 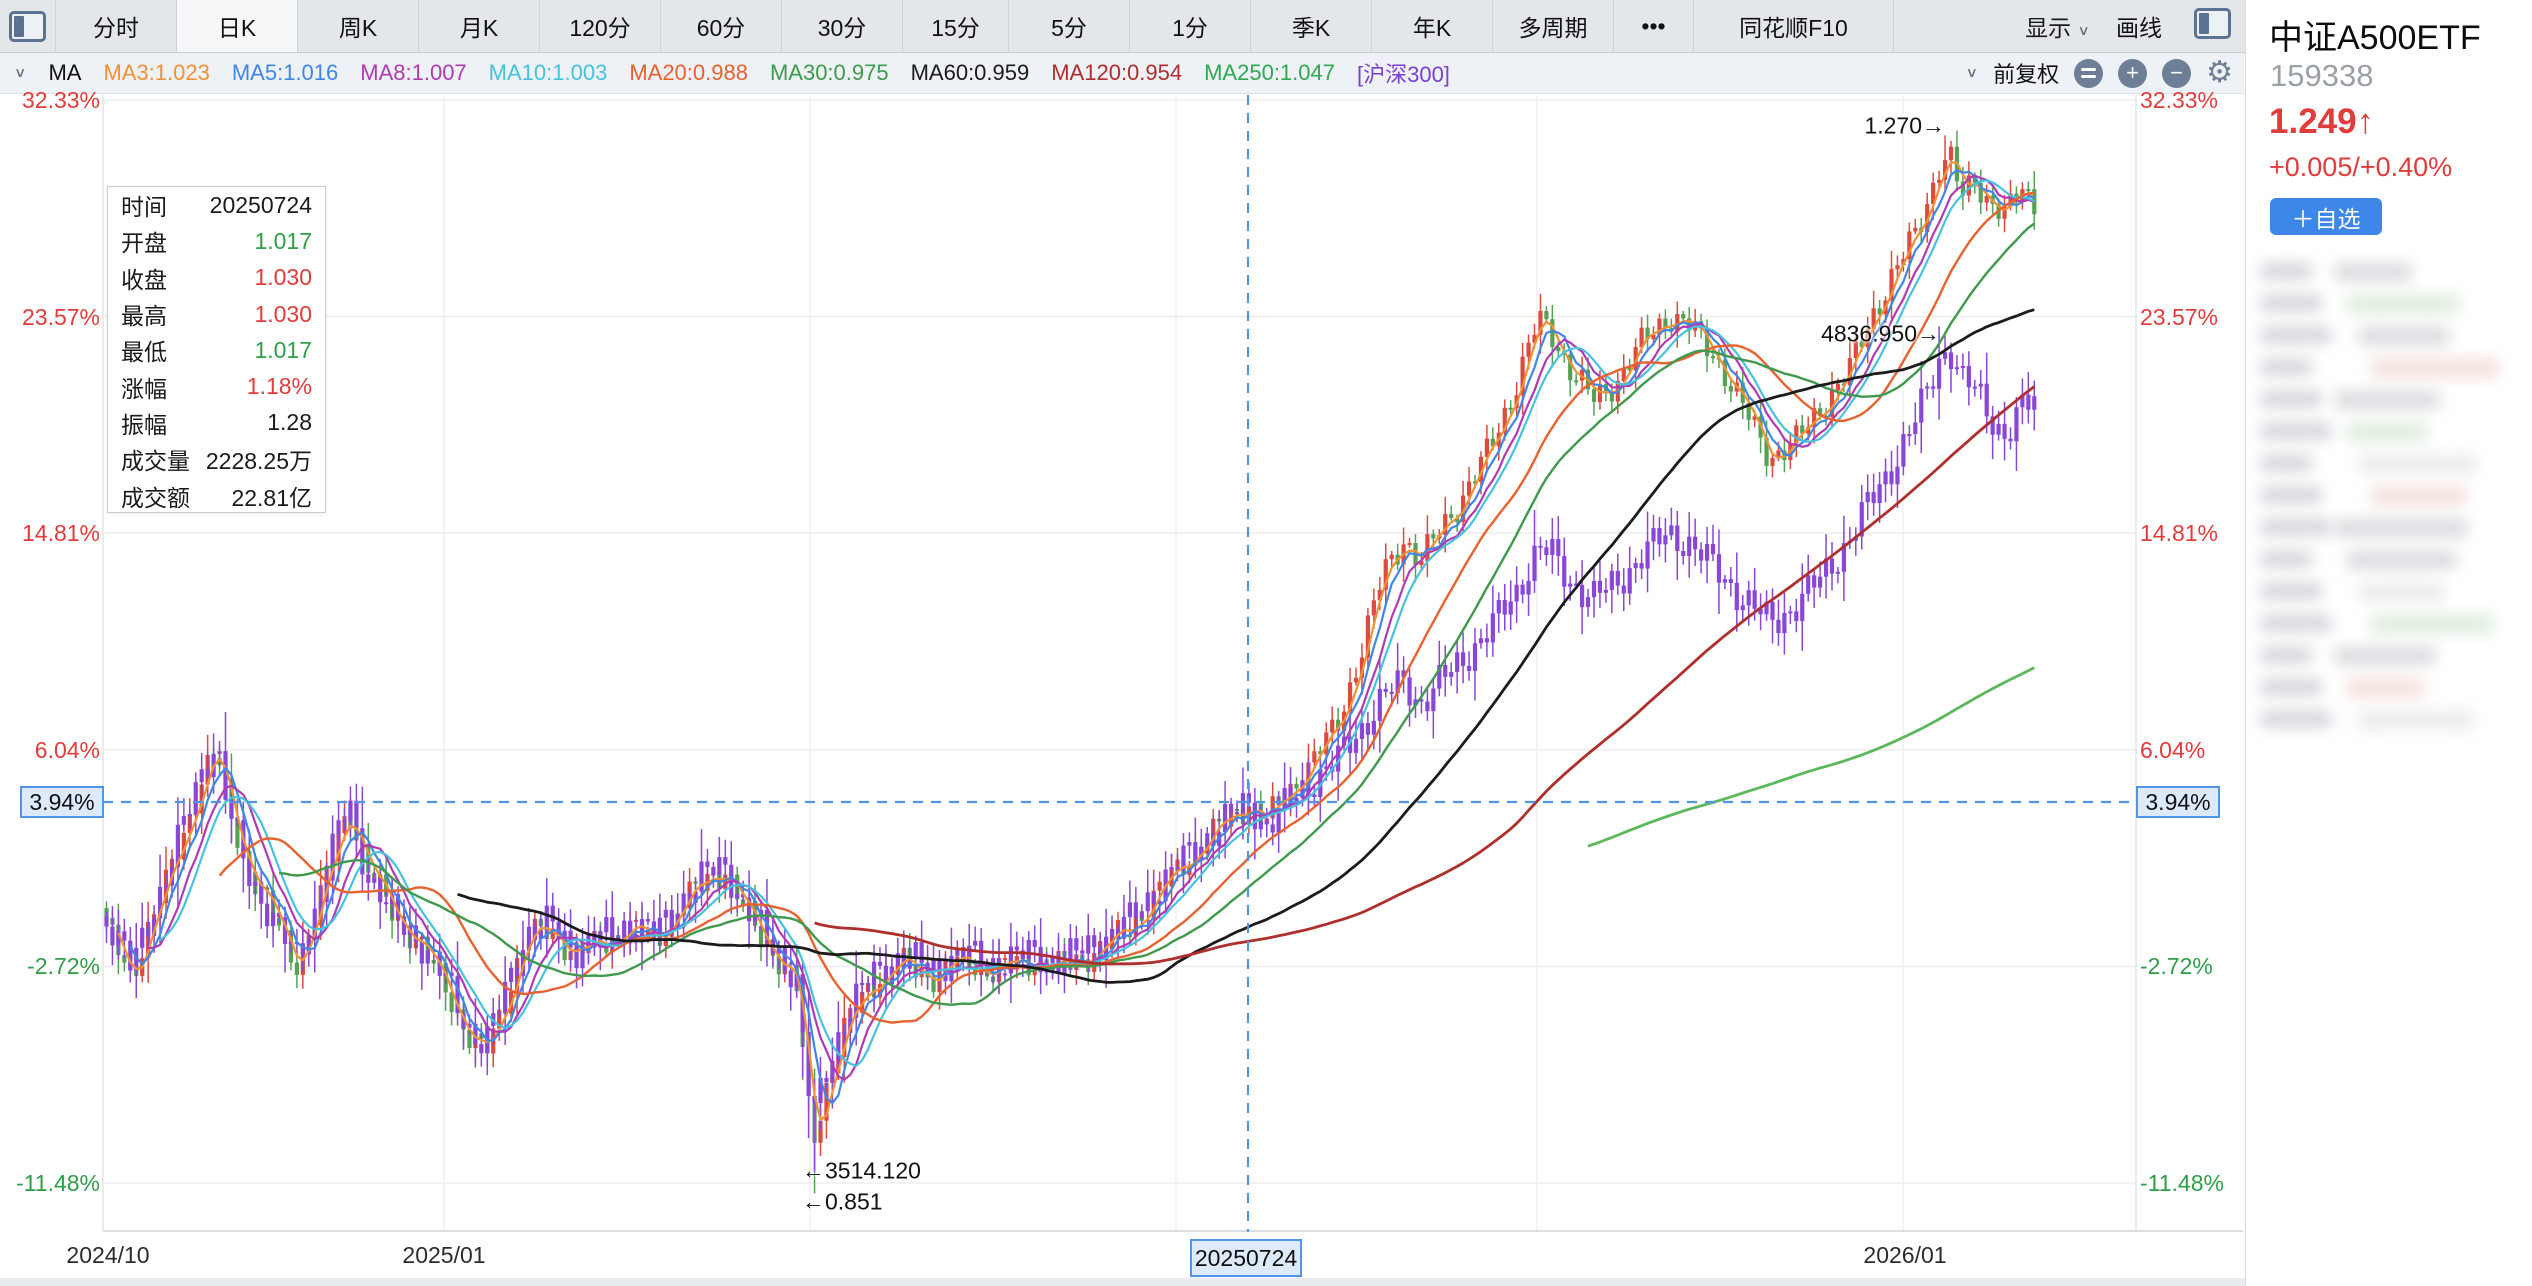 I want to click on last-price: 1.249↑, so click(x=2322, y=121).